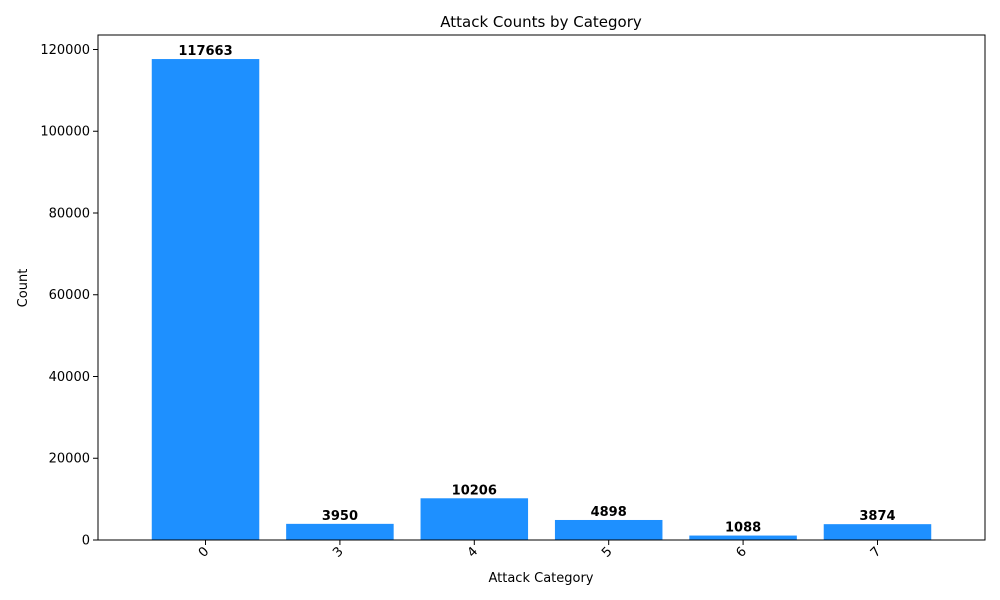 The image size is (1000, 600). Describe the element at coordinates (473, 552) in the screenshot. I see `x-tick-label: 4` at that location.